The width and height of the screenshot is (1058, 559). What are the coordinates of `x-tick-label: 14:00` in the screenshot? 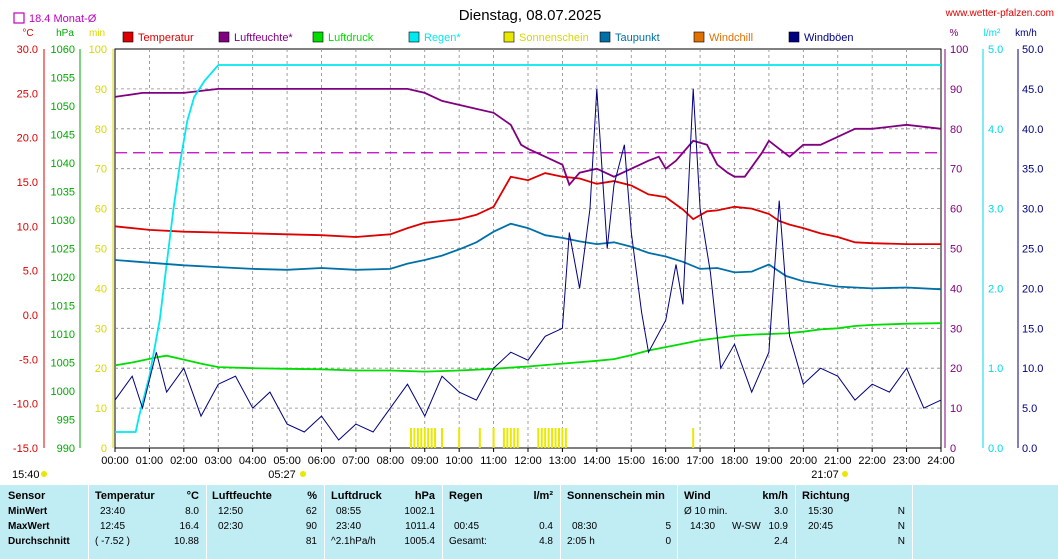 It's located at (597, 461).